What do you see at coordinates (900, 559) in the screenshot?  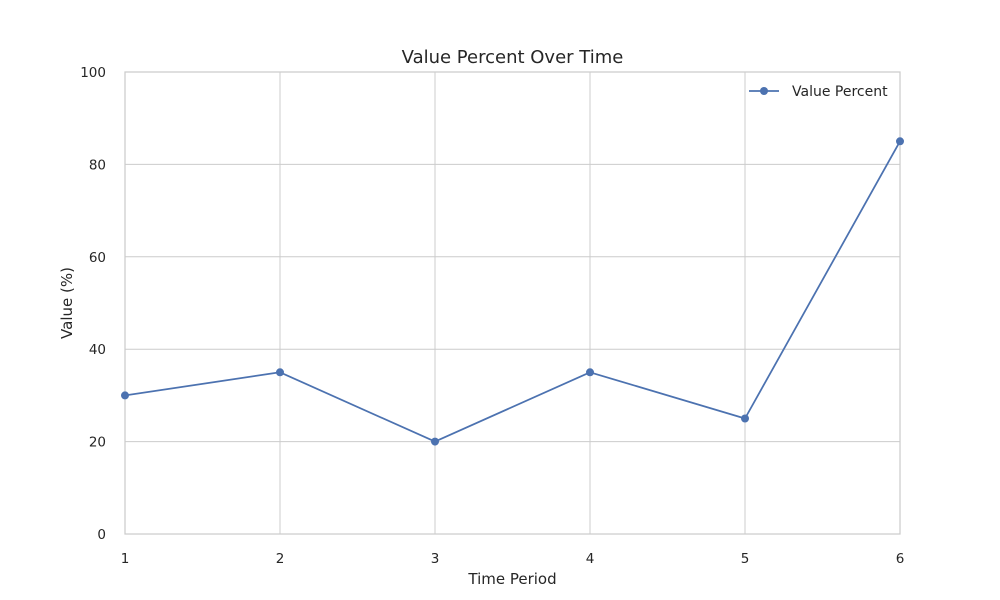 I see `x-tick-label: 6` at bounding box center [900, 559].